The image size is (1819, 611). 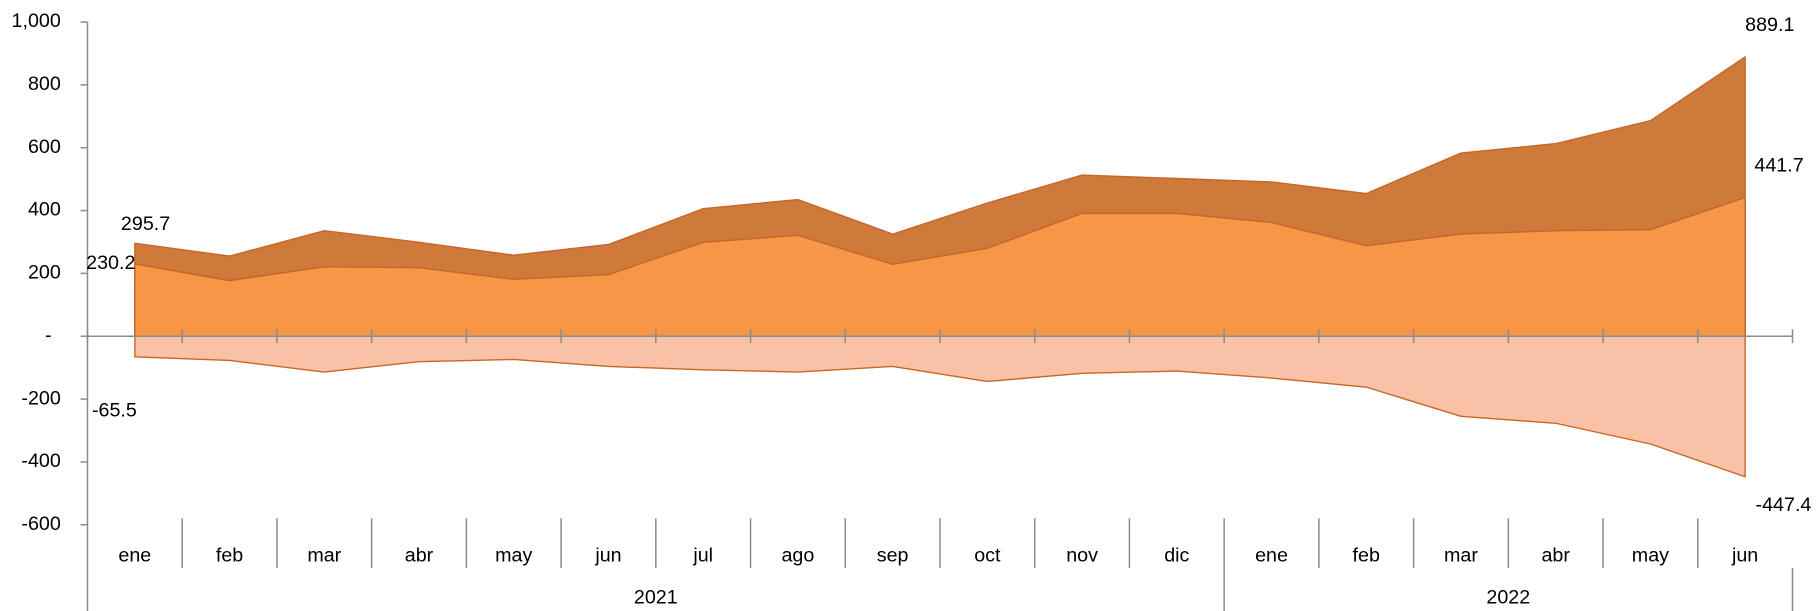 I want to click on data-label: 889.1, so click(x=1769, y=25).